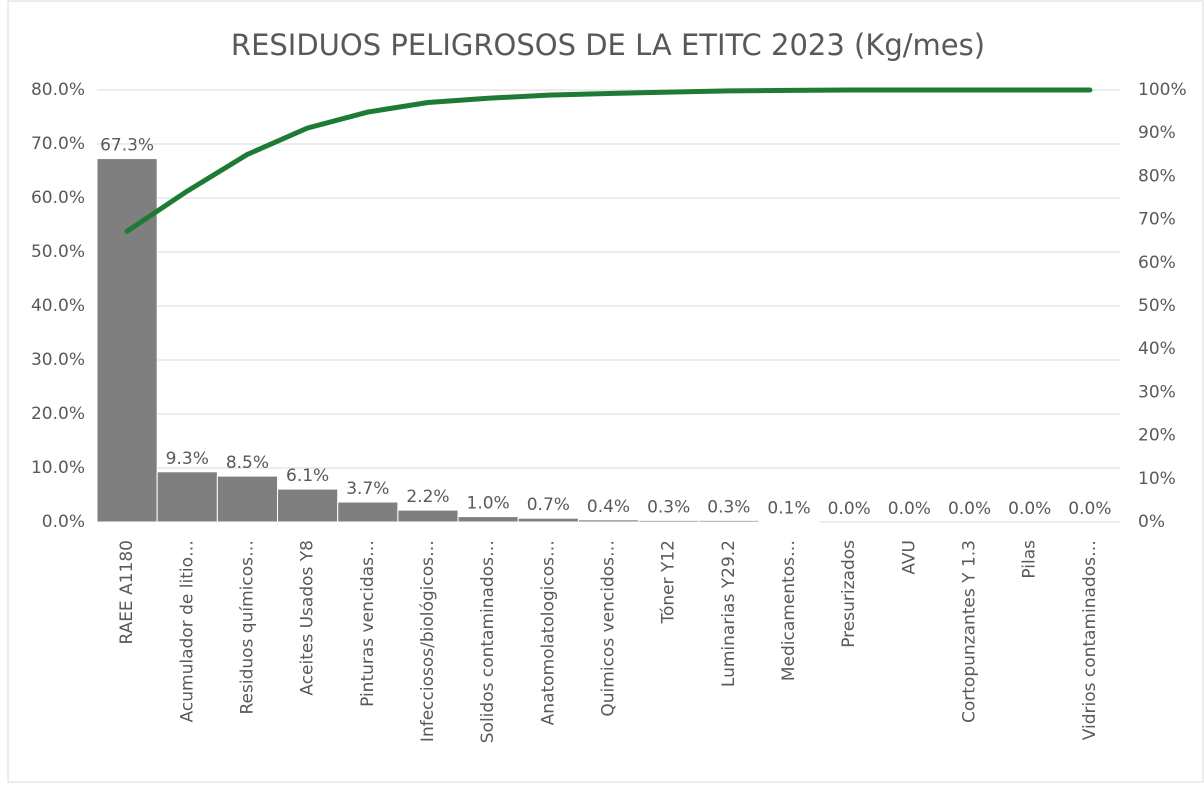  Describe the element at coordinates (1157, 479) in the screenshot. I see `y2-tick-label: 10%` at that location.